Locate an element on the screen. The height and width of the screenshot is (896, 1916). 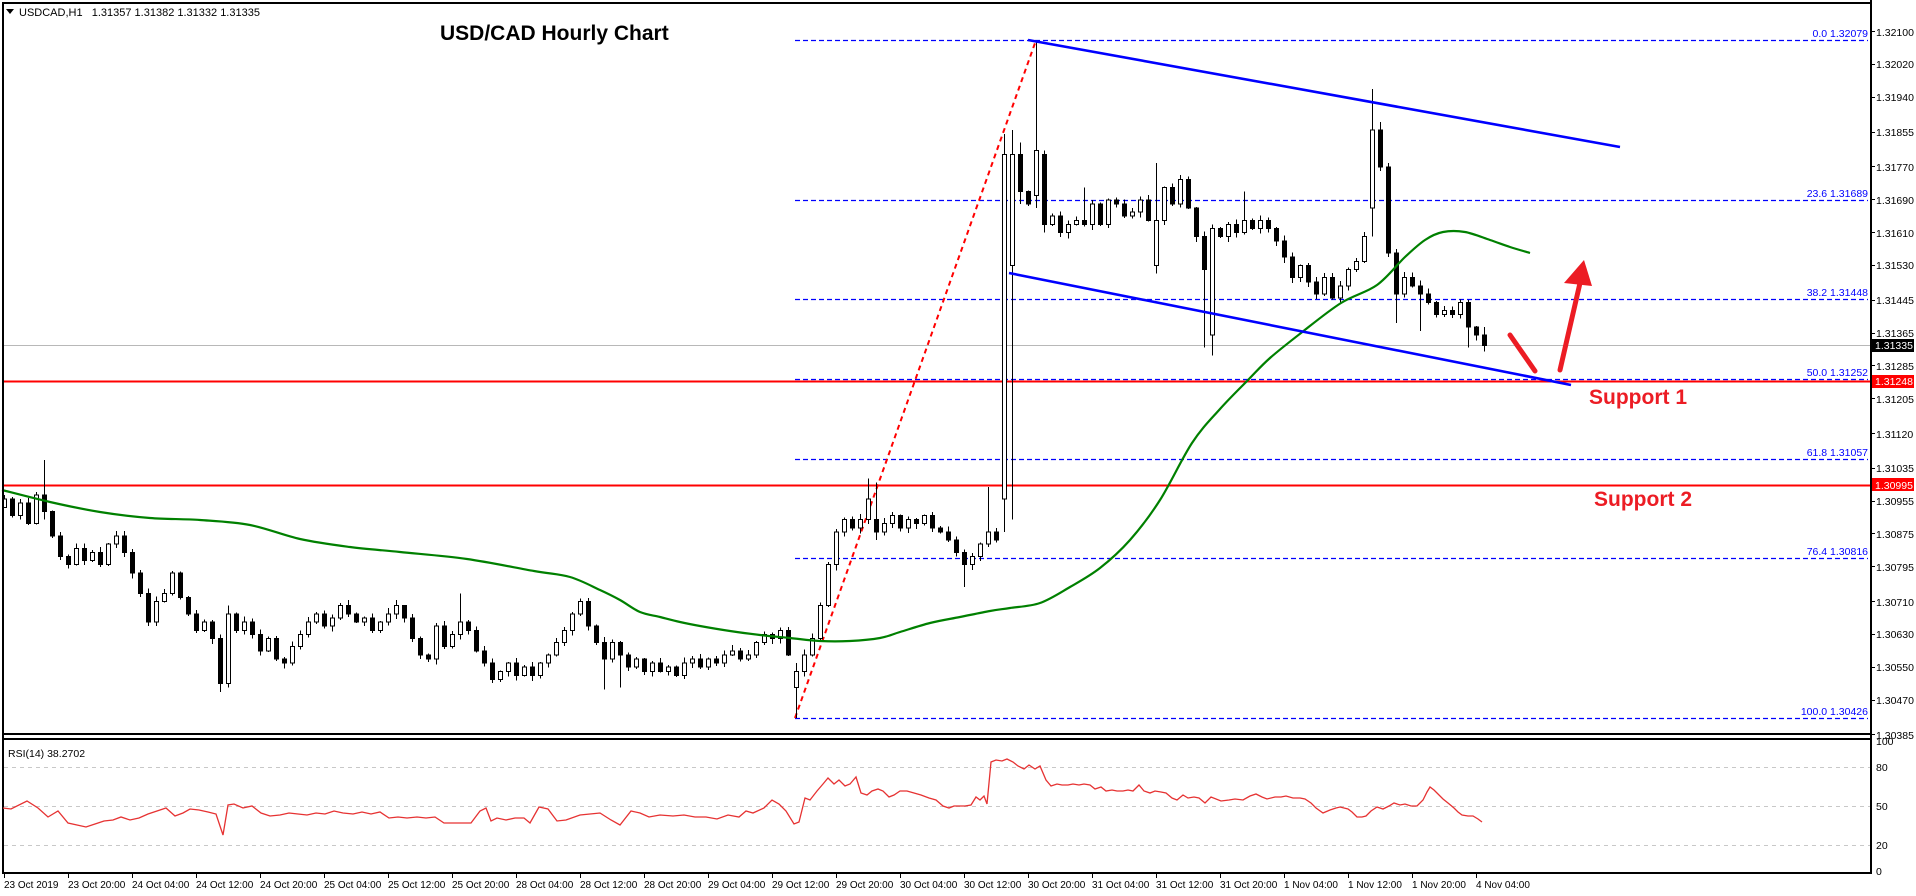
svg-text: 1.31855 is located at coordinates (1895, 133).